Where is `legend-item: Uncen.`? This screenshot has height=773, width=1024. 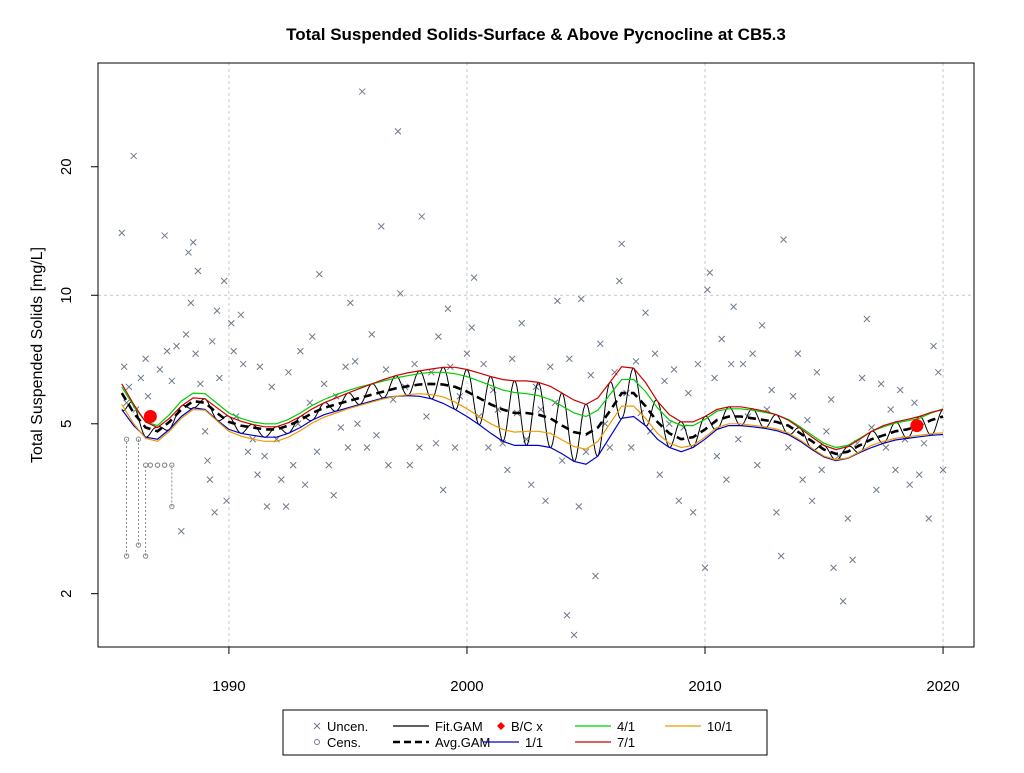 legend-item: Uncen. is located at coordinates (340, 726).